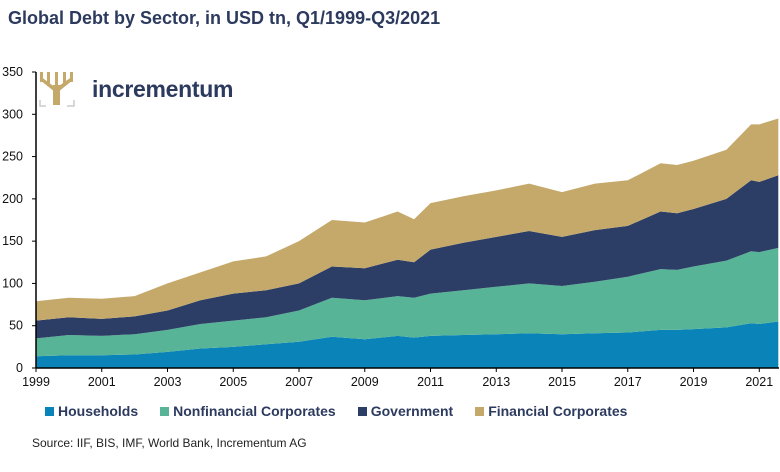 The image size is (780, 472). I want to click on x-tick-label: 2005, so click(233, 382).